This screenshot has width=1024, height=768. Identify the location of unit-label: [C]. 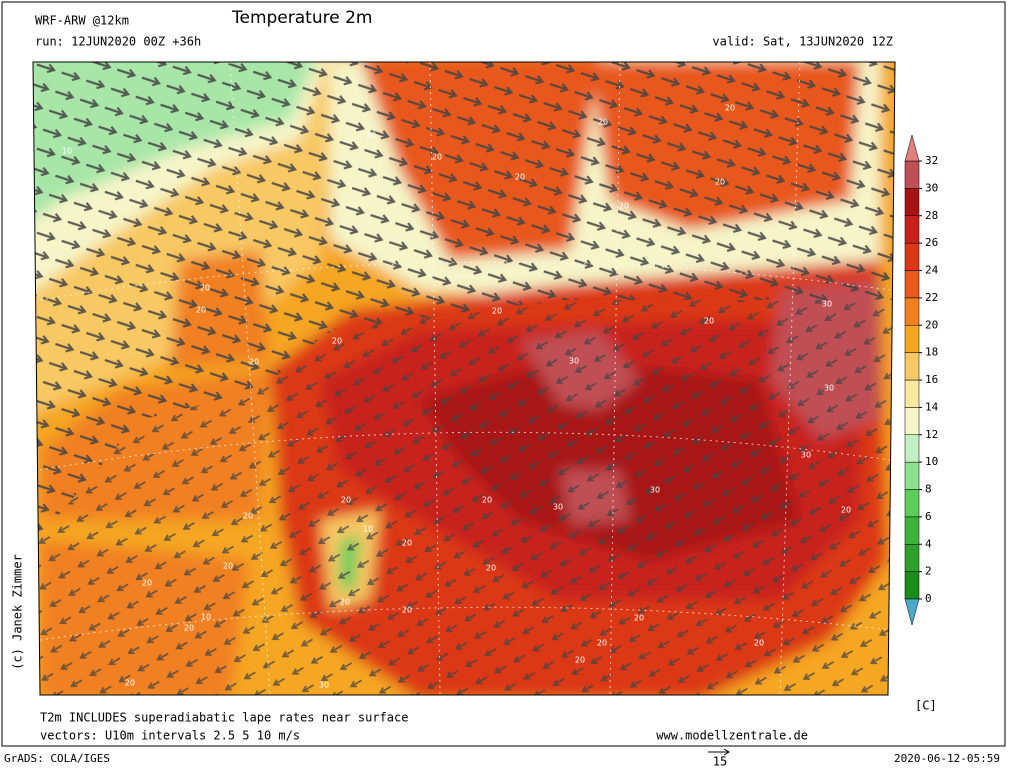
(926, 706).